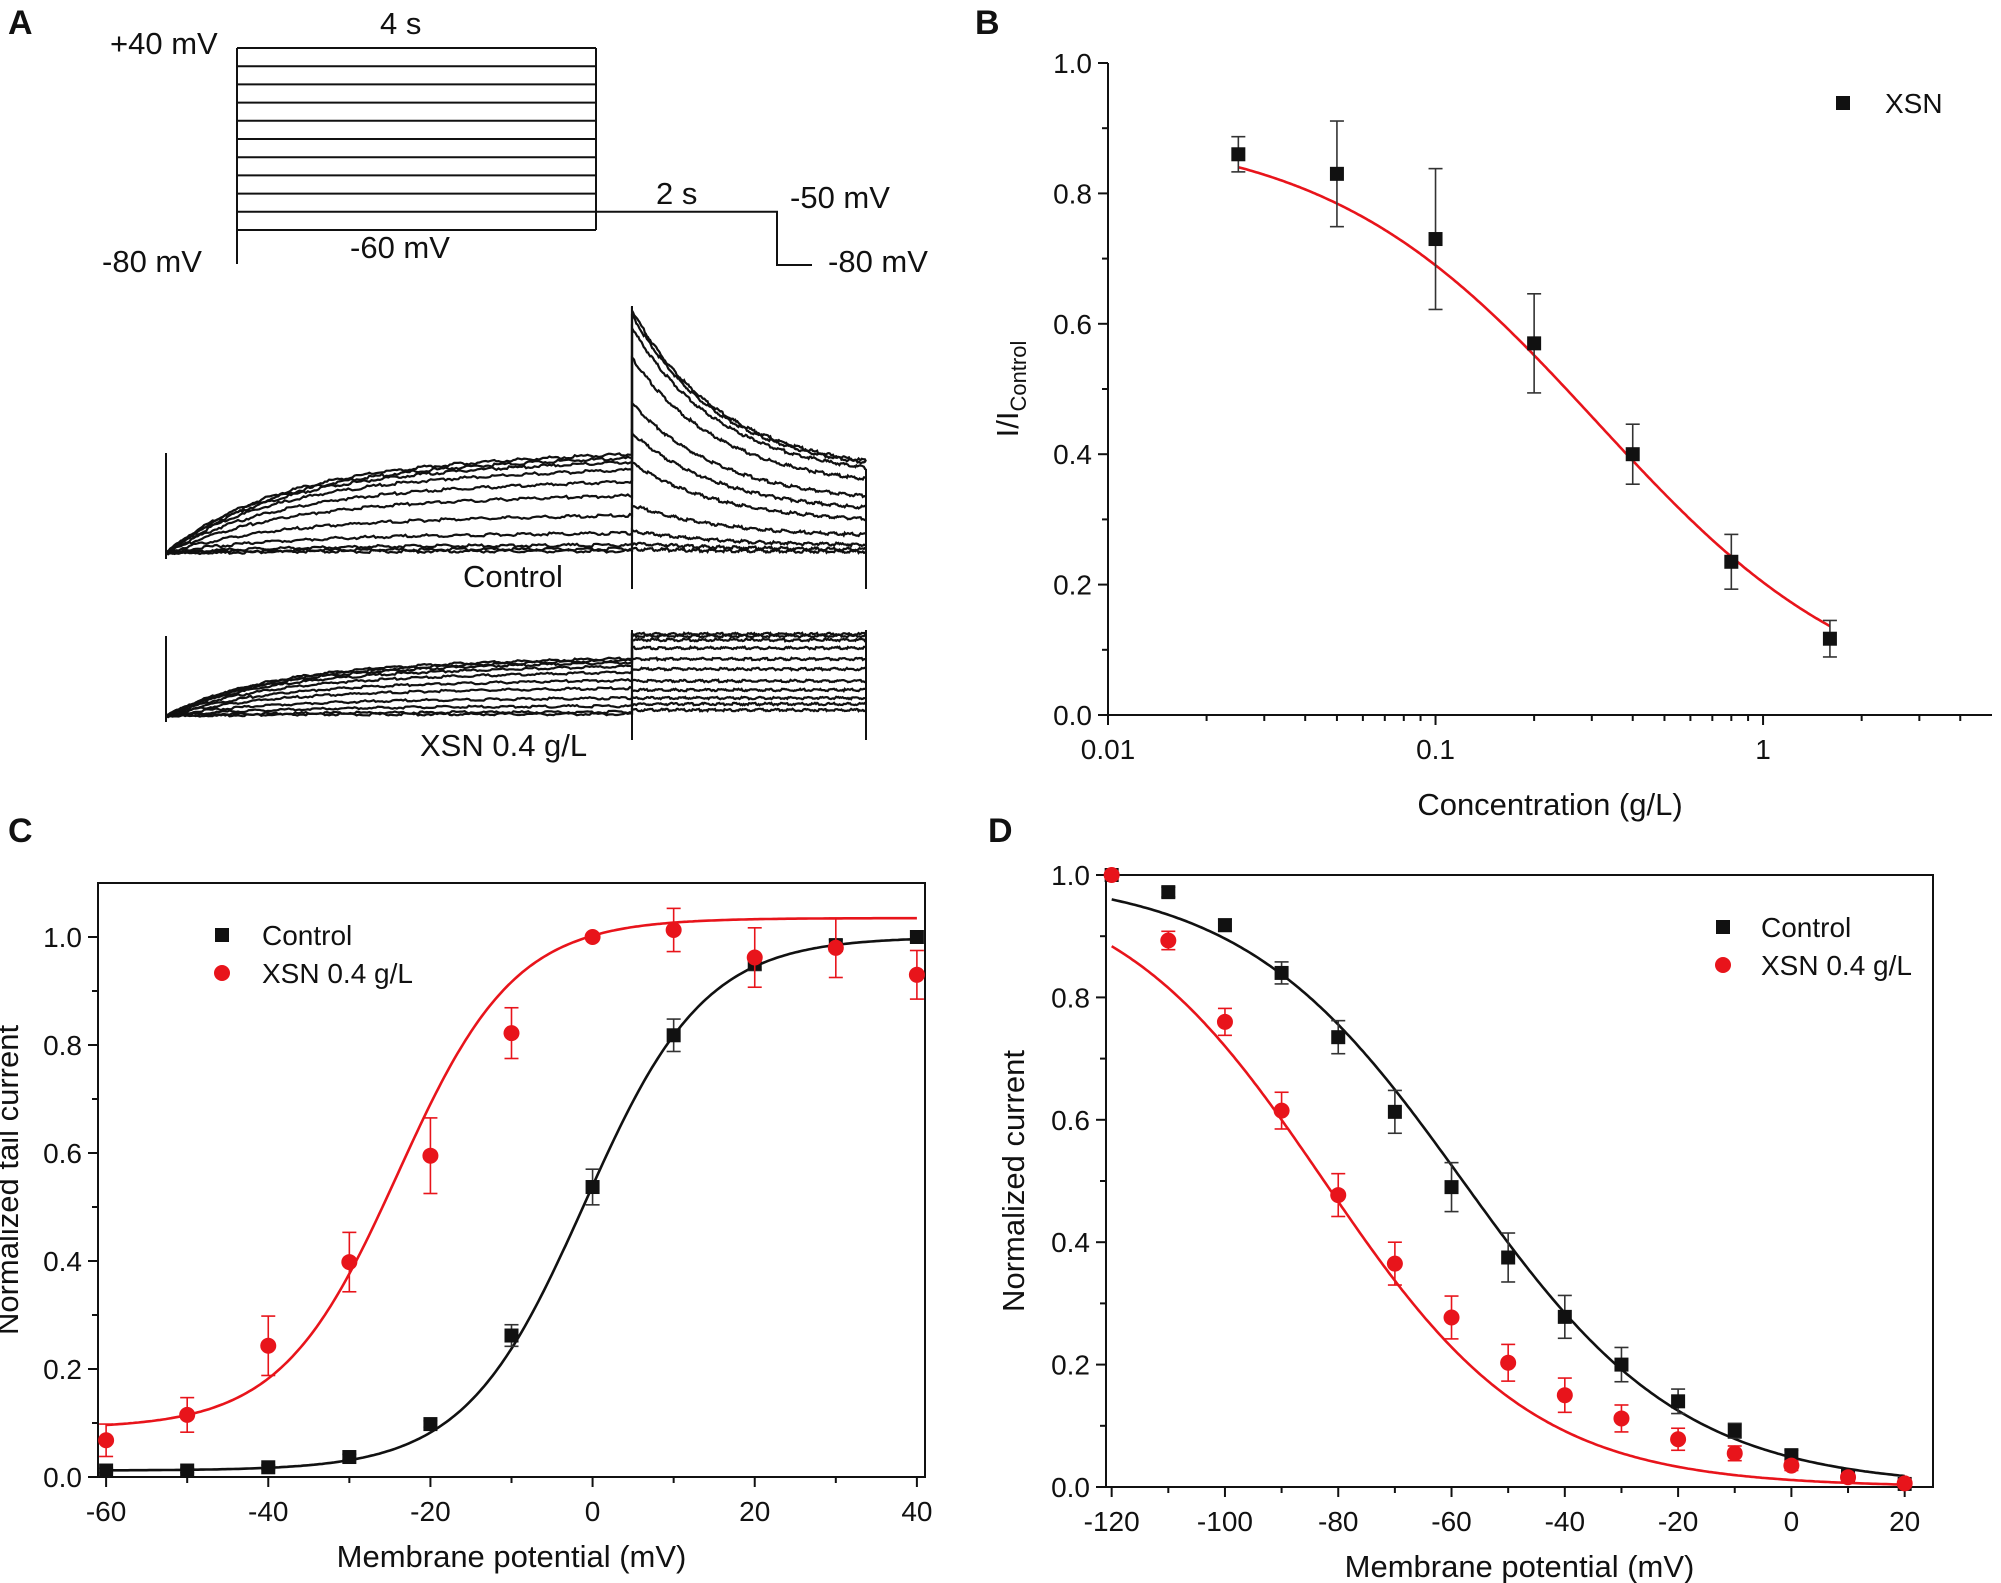  Describe the element at coordinates (516, 685) in the screenshot. I see `current-traces-xsn` at that location.